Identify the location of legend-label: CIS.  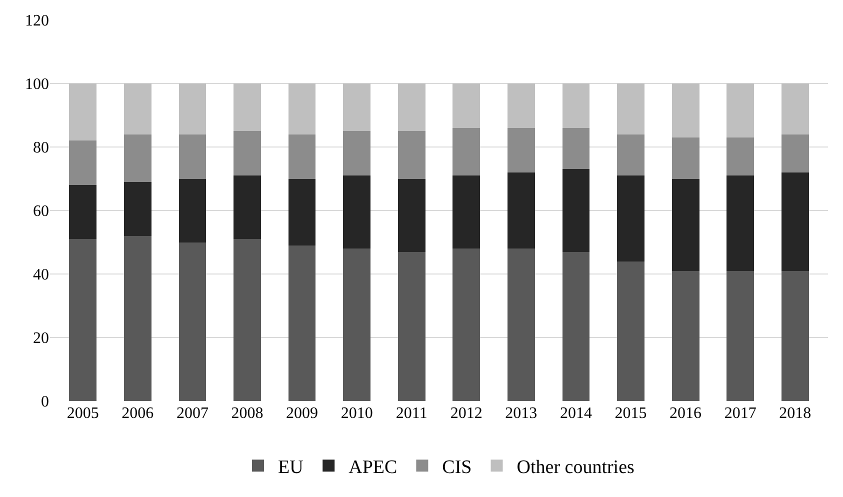
(457, 467).